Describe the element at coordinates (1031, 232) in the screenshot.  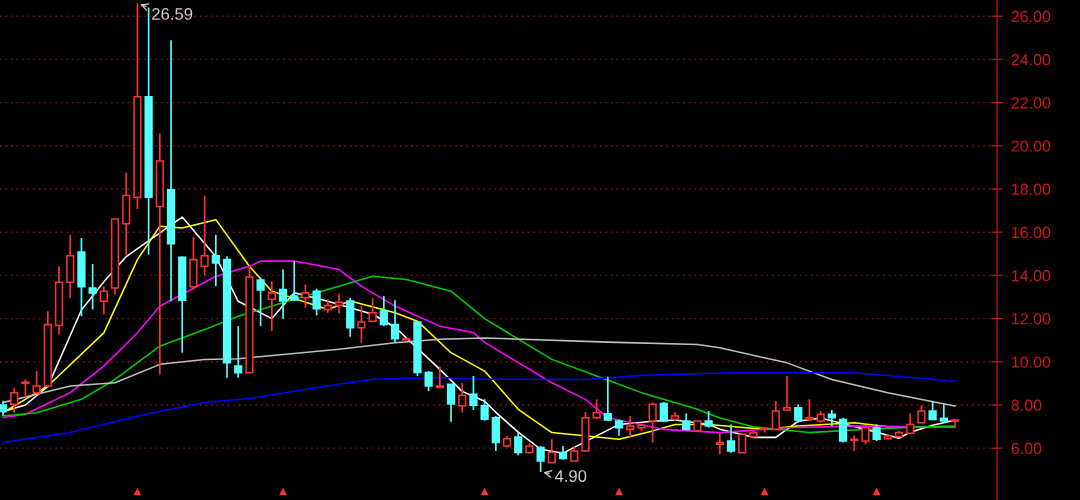
I see `y-tick-label: 16.00` at that location.